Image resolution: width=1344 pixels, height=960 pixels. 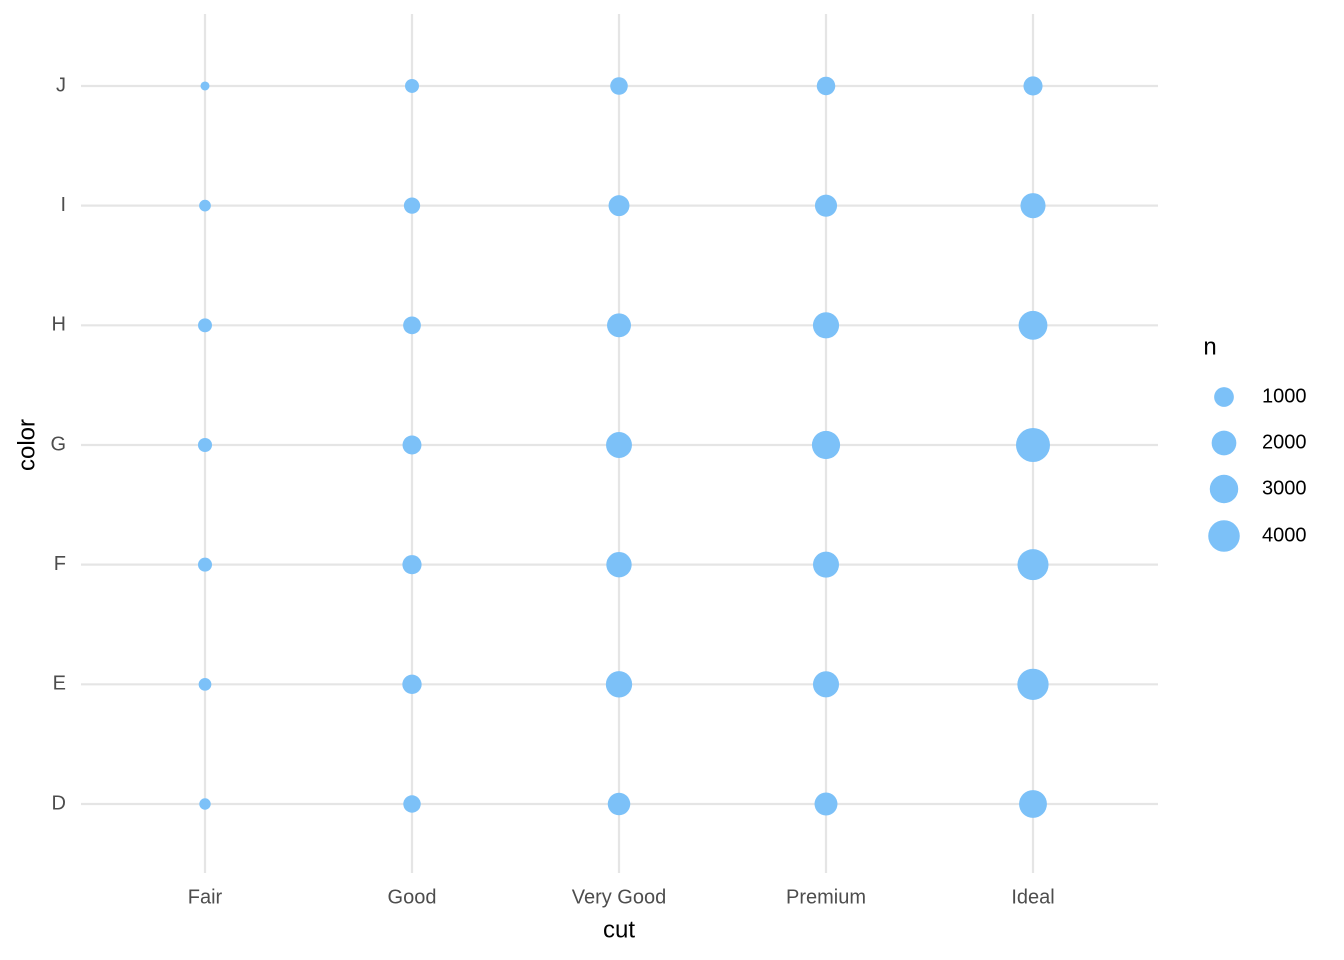 I want to click on legend-label: 1000, so click(x=1284, y=396).